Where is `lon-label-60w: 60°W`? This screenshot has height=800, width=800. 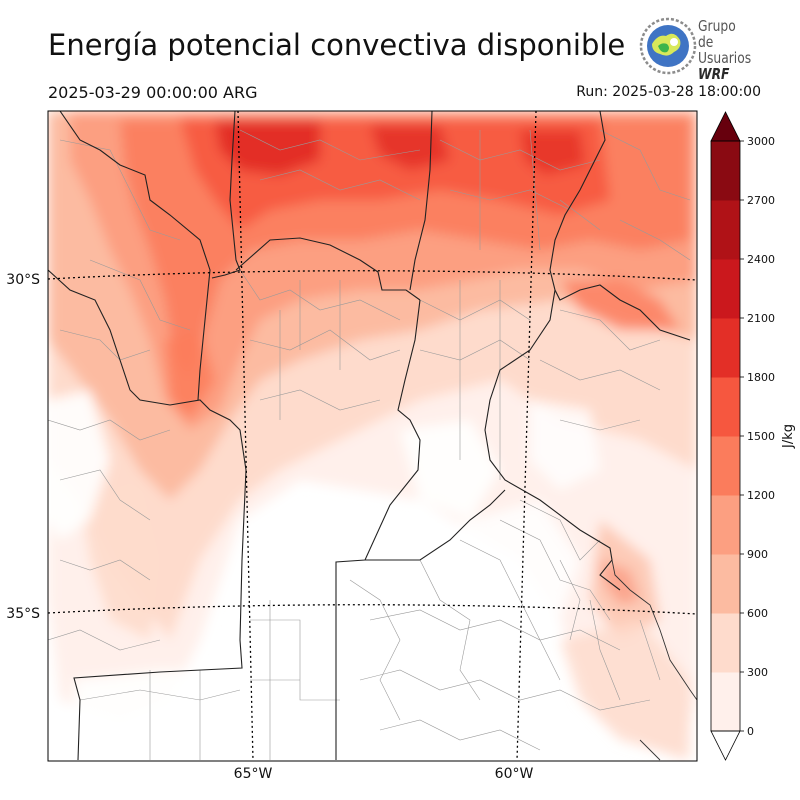 lon-label-60w: 60°W is located at coordinates (514, 774).